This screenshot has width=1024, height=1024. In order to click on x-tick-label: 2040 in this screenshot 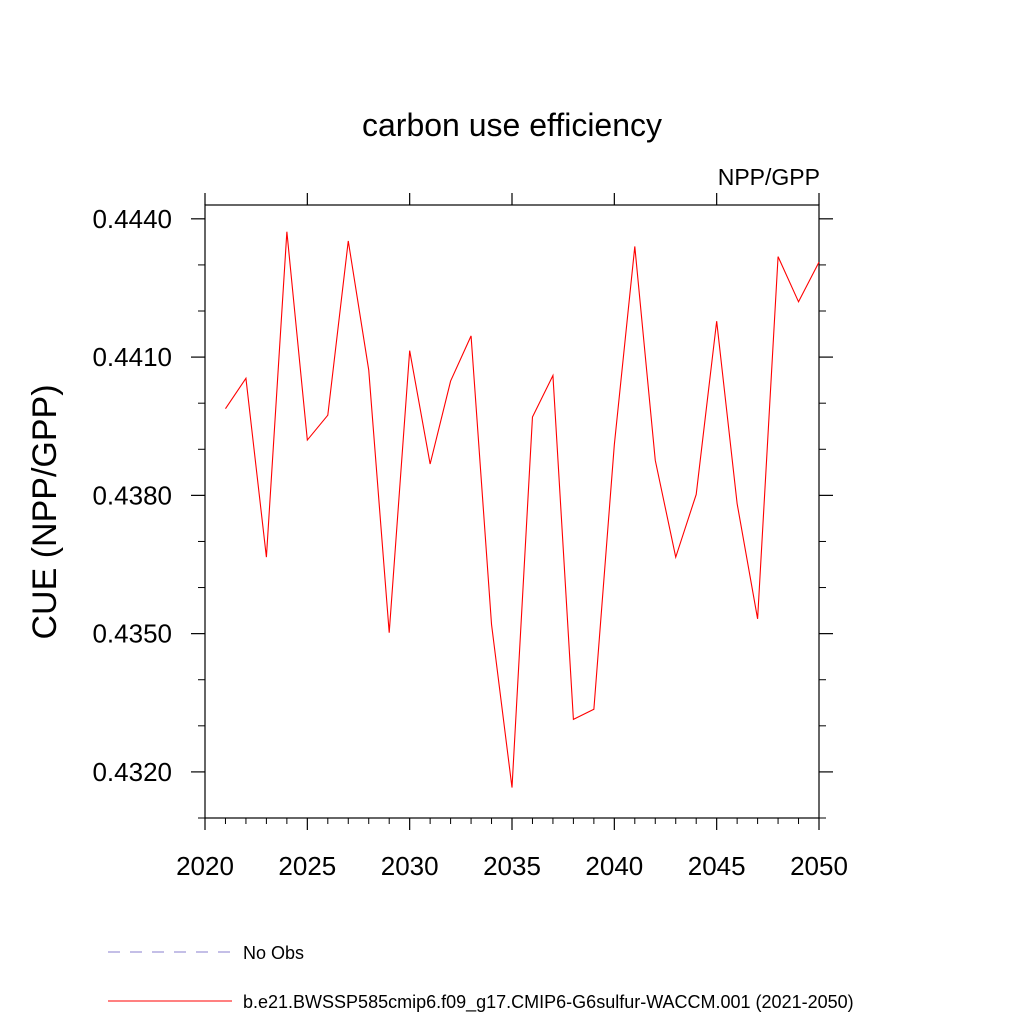, I will do `click(614, 866)`.